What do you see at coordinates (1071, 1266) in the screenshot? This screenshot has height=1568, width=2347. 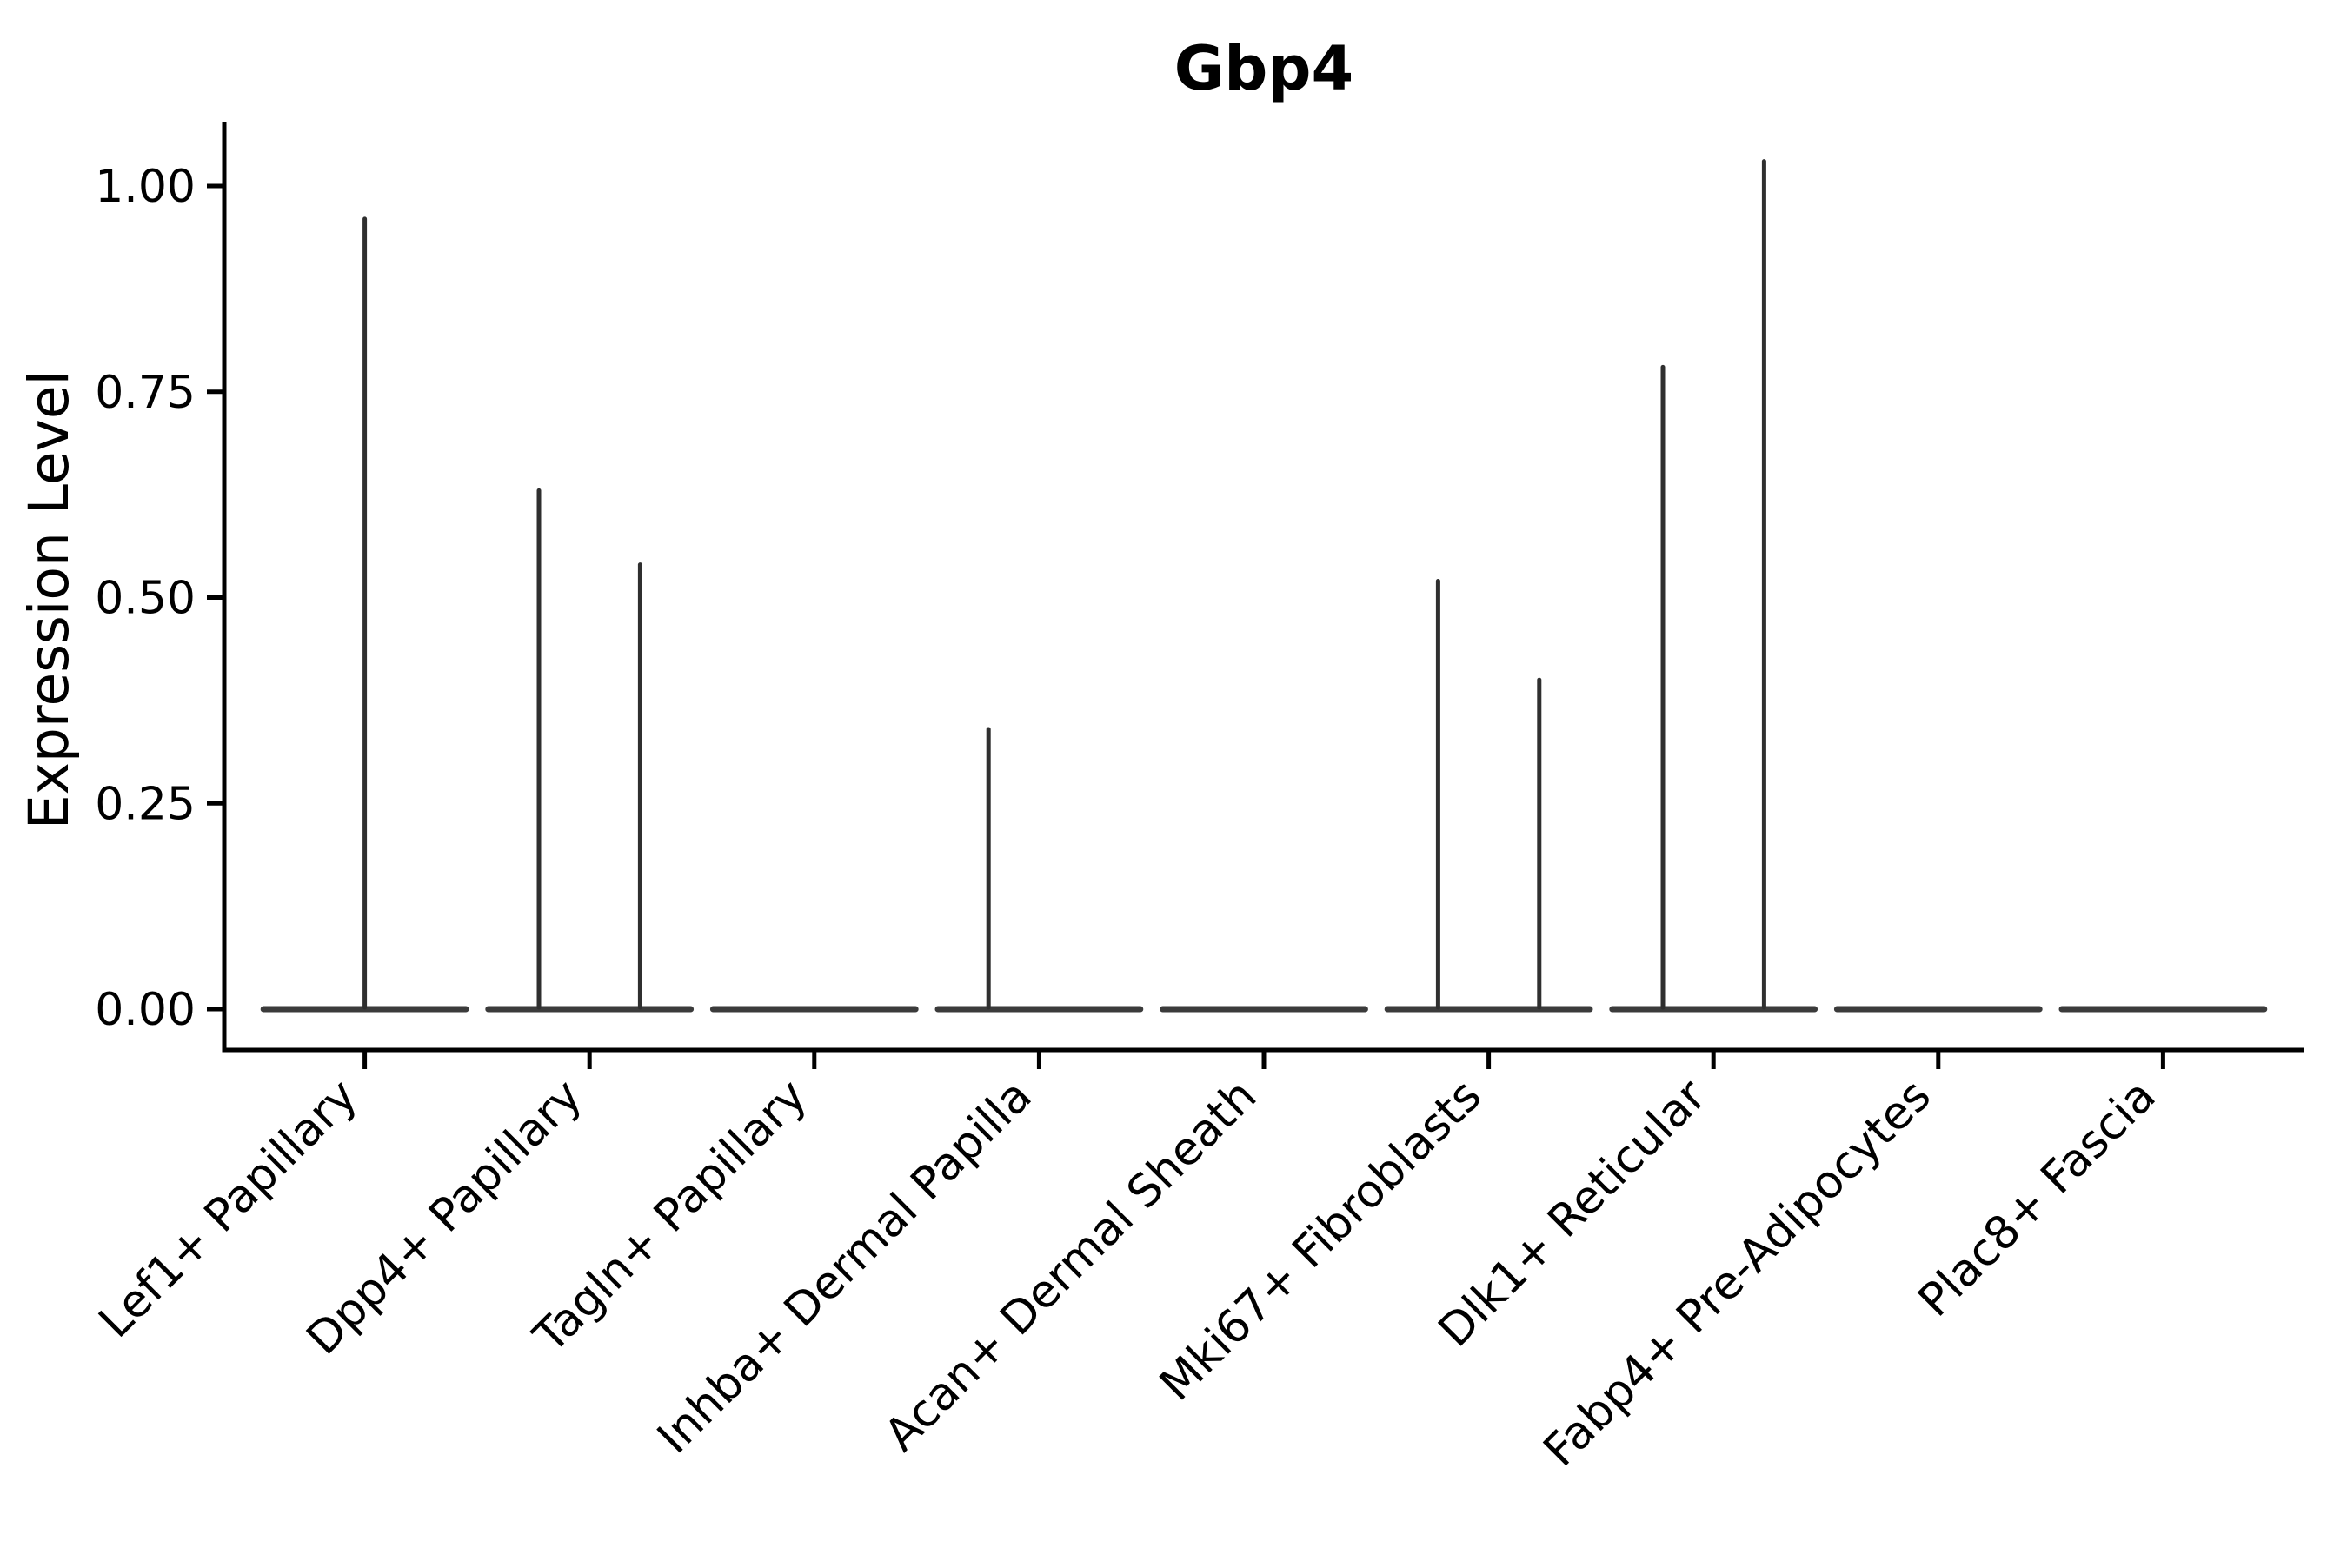 I see `x-tick-label: Acan+ Dermal Sheath` at bounding box center [1071, 1266].